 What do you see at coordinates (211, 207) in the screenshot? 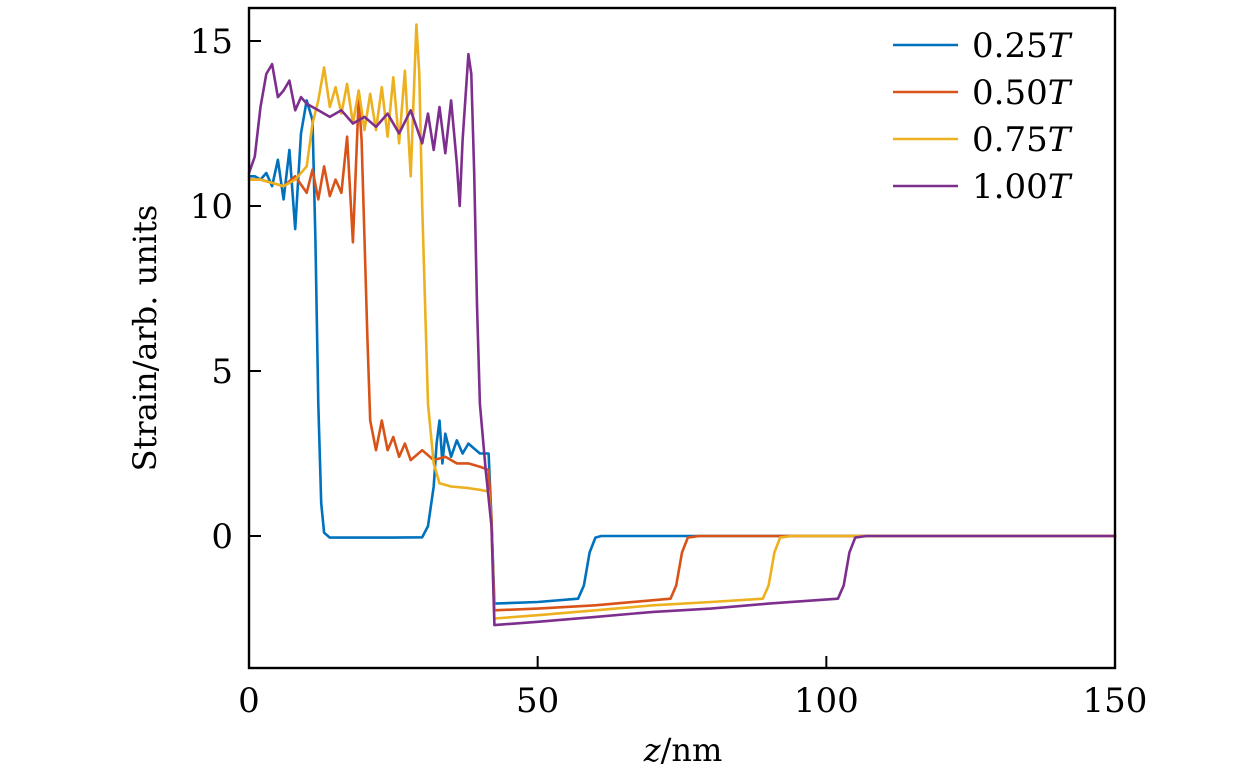
I see `y-tick-label: 10` at bounding box center [211, 207].